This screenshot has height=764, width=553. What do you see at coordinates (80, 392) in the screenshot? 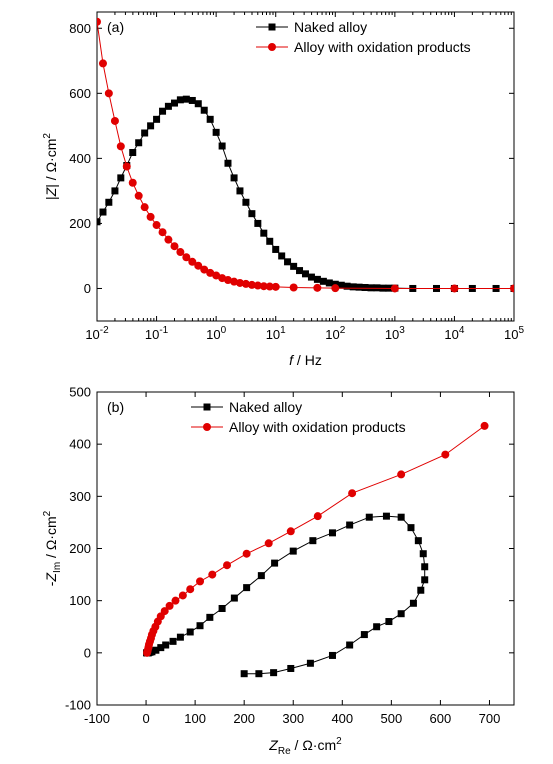
I see `y-tick-label: 500` at bounding box center [80, 392].